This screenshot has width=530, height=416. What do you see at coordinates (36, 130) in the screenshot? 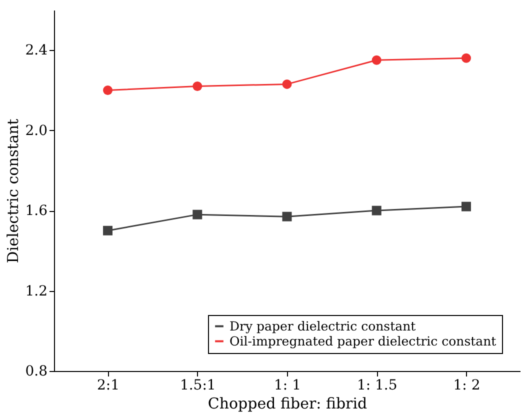
I see `y-tick-label: 2.0` at bounding box center [36, 130].